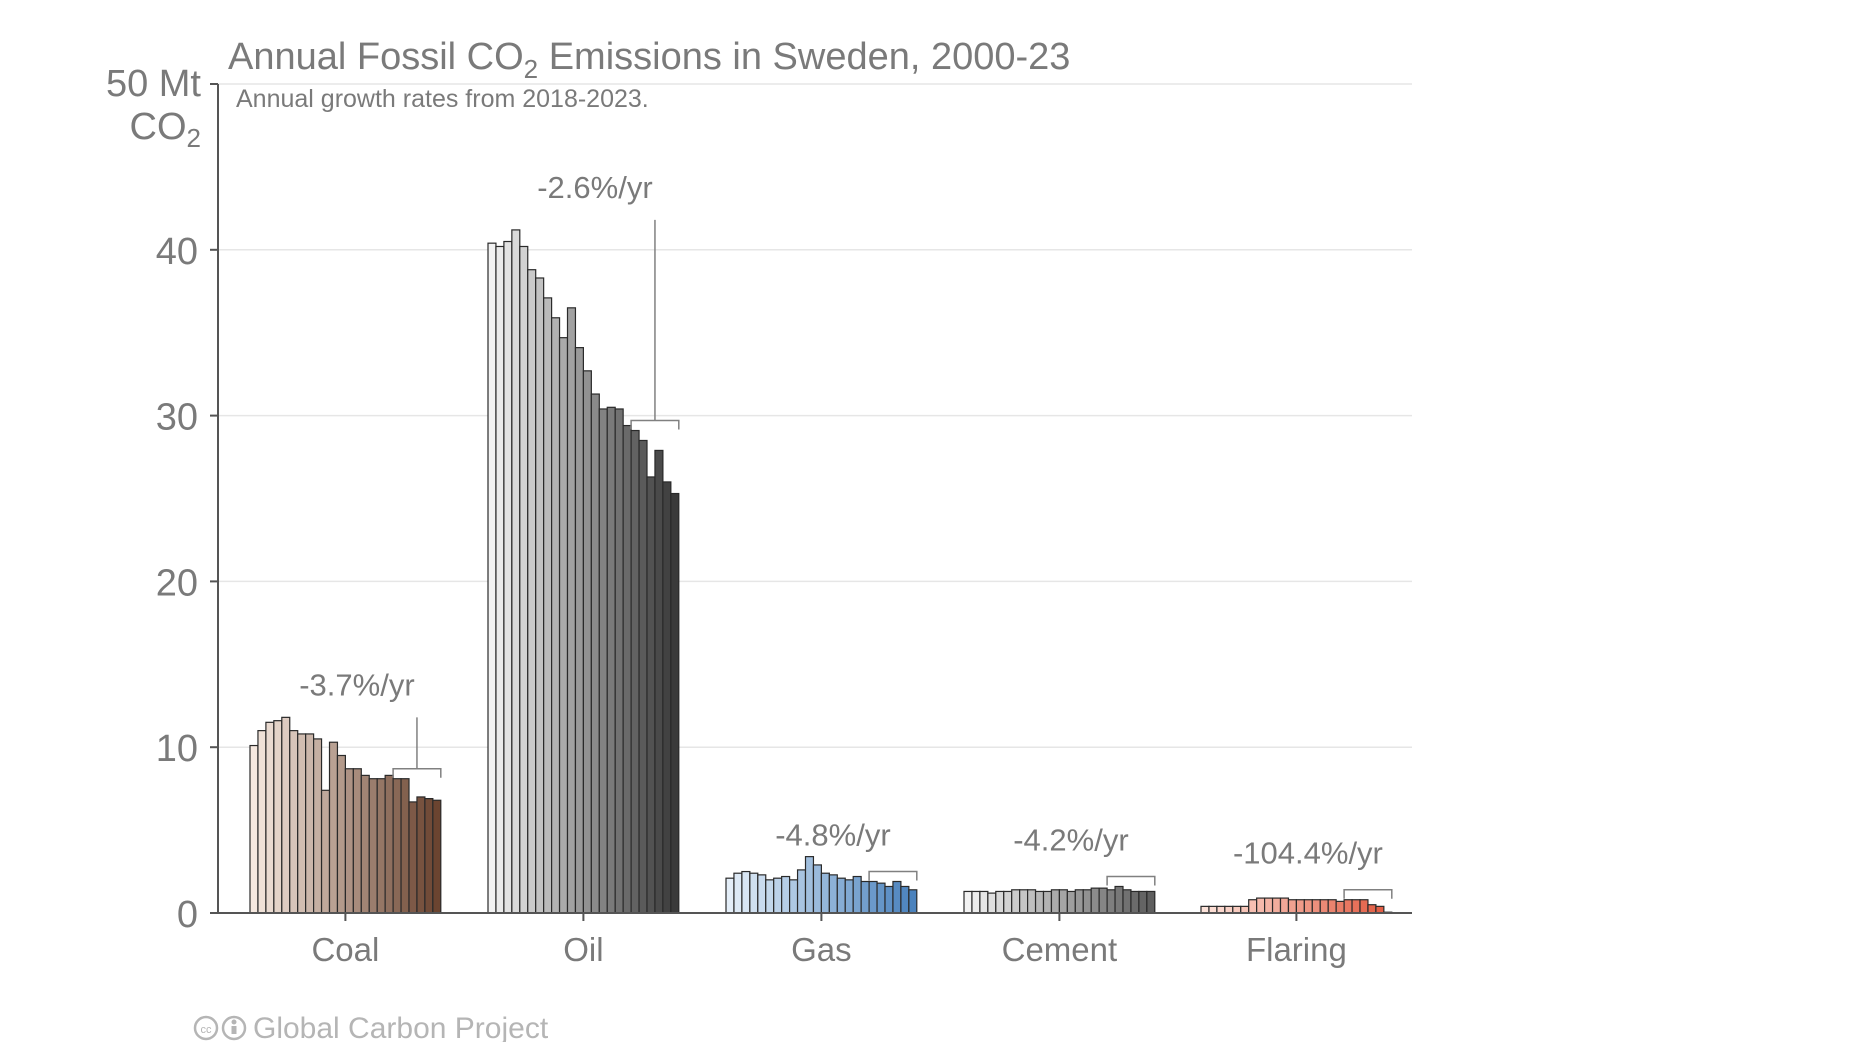  Describe the element at coordinates (583, 571) in the screenshot. I see `bar-group-oil` at that location.